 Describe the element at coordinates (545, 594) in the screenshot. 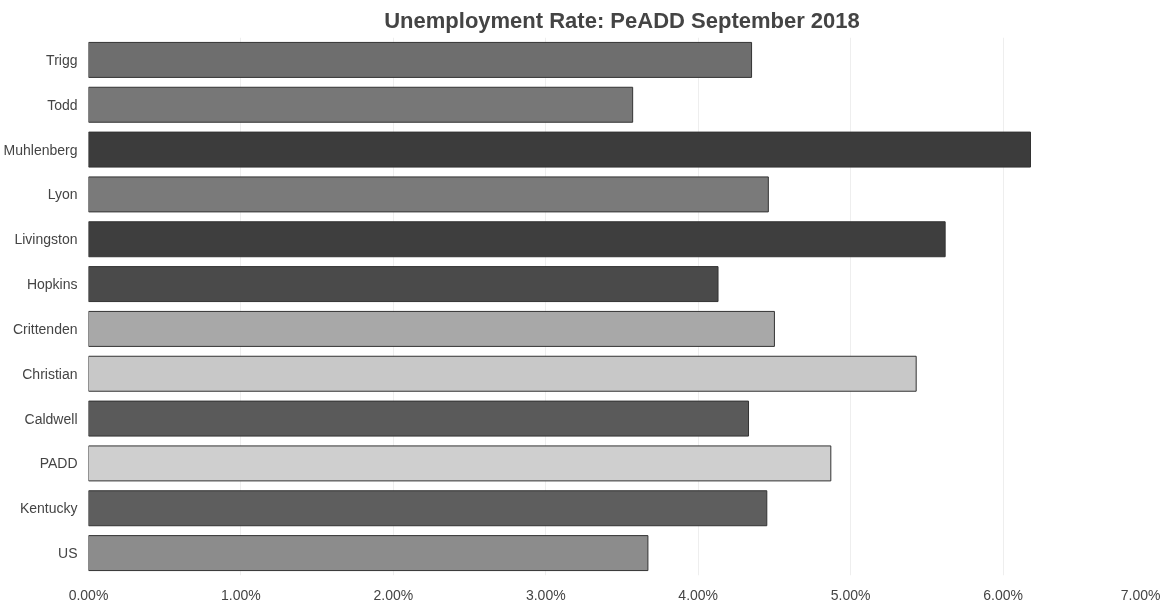

I see `x-tick-label: 3.00%` at that location.